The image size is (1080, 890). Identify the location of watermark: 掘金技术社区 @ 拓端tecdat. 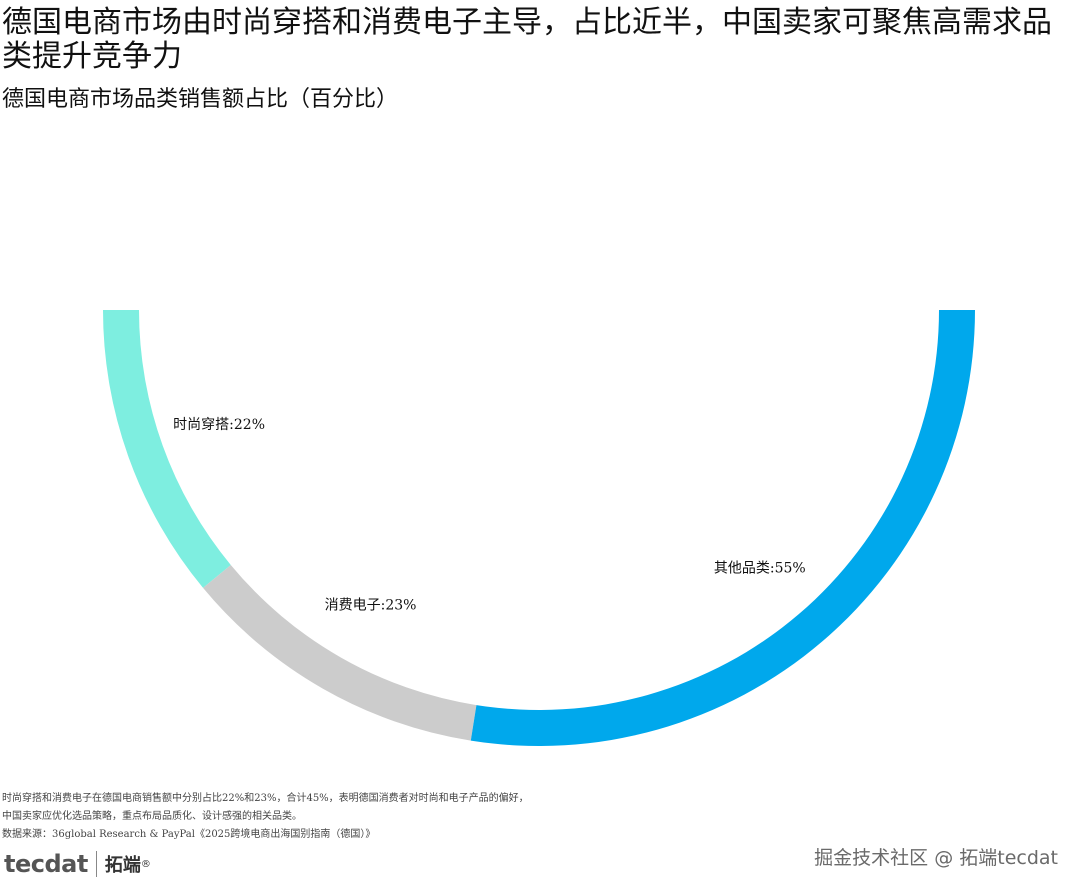
(936, 858).